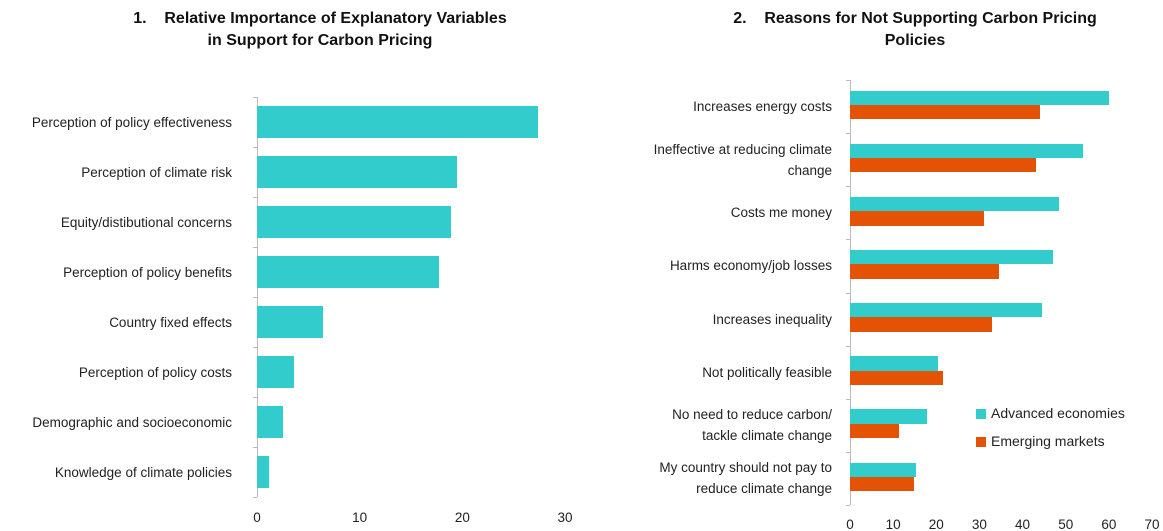 This screenshot has width=1163, height=531. I want to click on x-tick-label: 50, so click(1066, 524).